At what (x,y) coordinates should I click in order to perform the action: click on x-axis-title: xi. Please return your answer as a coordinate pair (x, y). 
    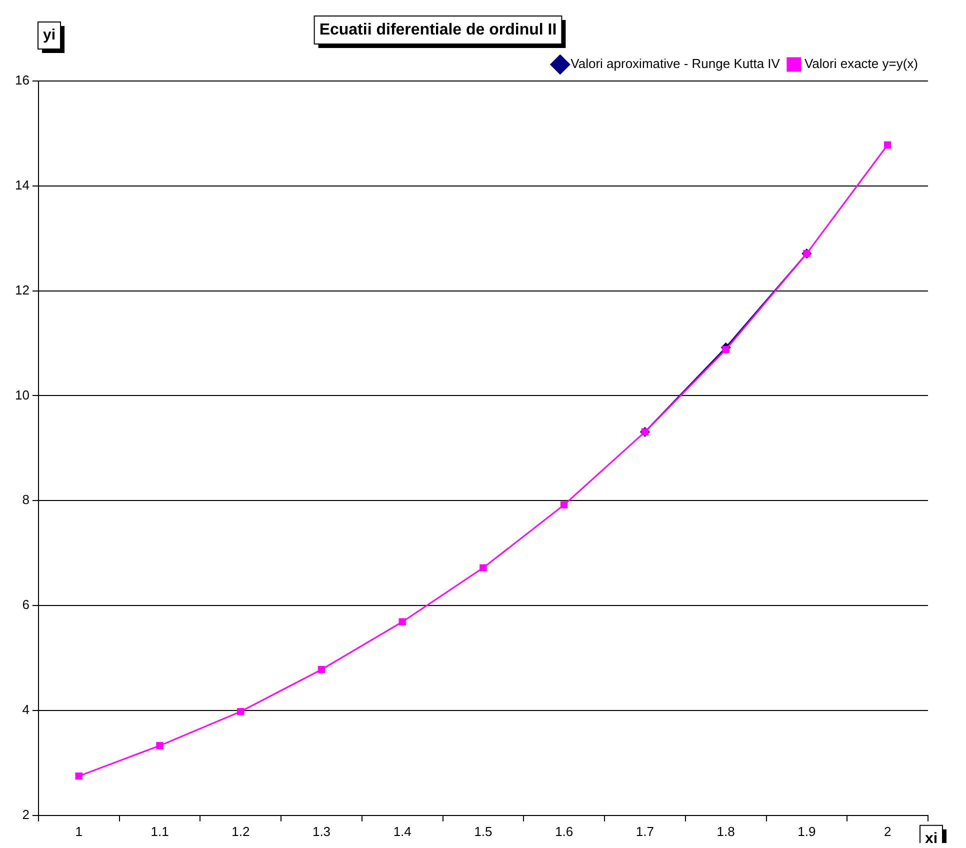
    Looking at the image, I should click on (931, 839).